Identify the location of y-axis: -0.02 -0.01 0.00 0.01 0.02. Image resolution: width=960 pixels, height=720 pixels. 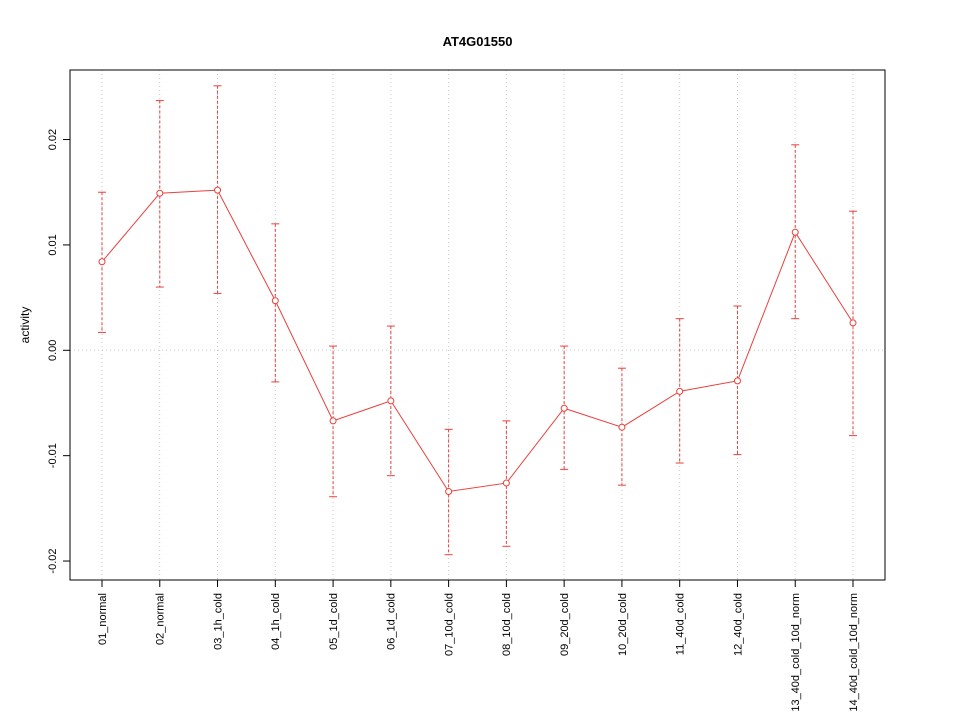
(58, 351).